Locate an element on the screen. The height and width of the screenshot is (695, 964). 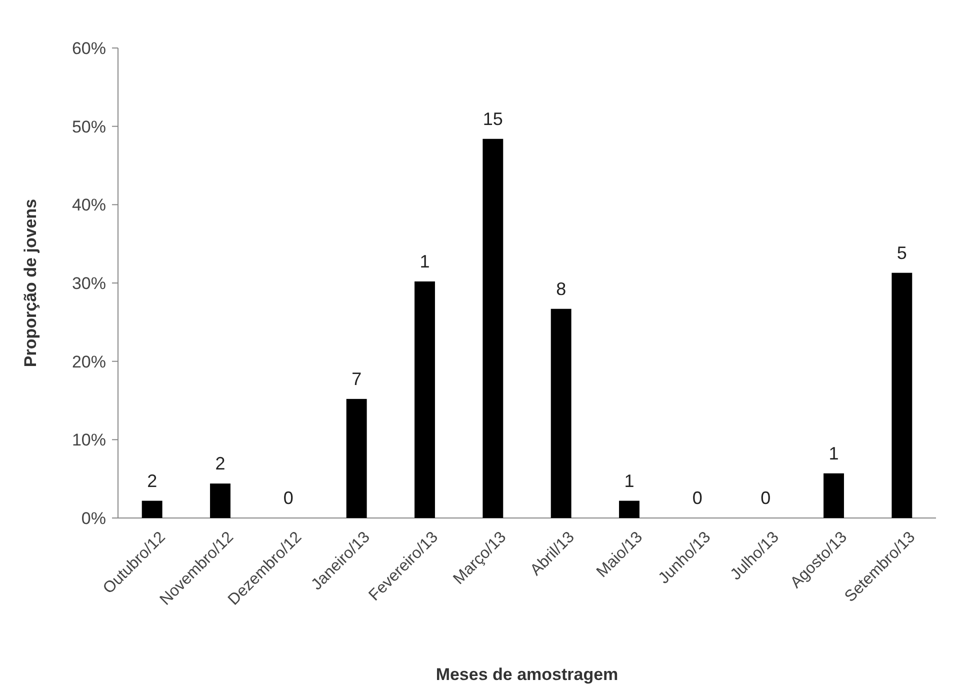
annotation: 7 is located at coordinates (357, 378).